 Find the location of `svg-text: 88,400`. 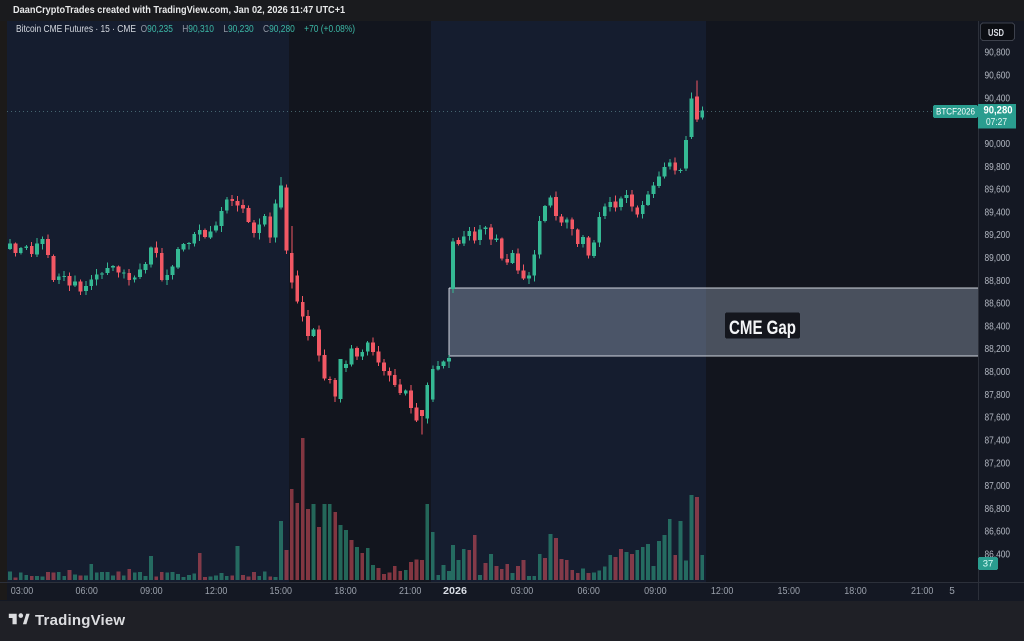

svg-text: 88,400 is located at coordinates (998, 326).